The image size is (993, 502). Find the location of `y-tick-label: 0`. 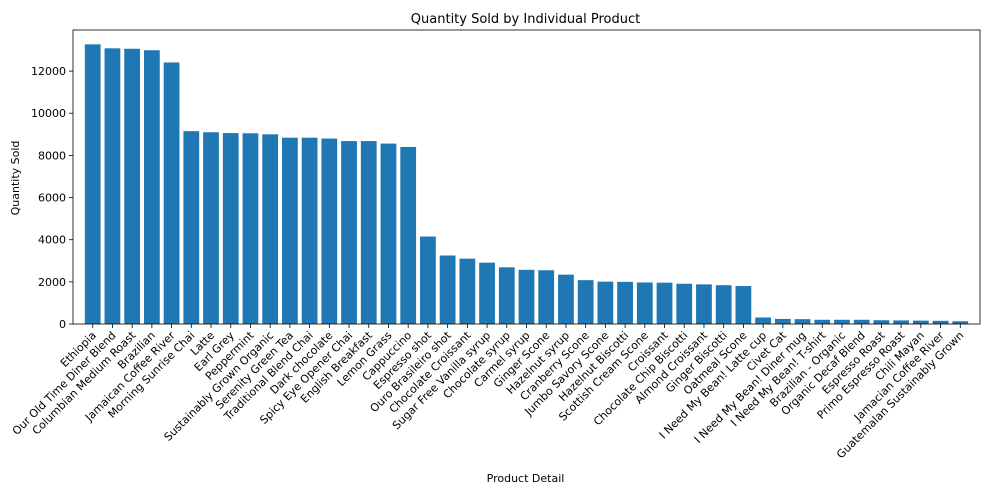

y-tick-label: 0 is located at coordinates (62, 324).